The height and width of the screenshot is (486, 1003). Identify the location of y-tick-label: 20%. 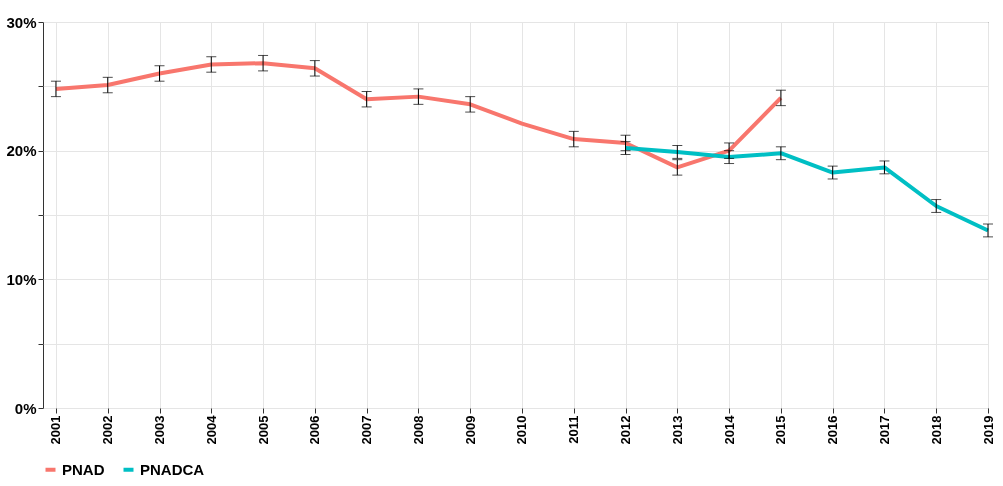
(21, 151).